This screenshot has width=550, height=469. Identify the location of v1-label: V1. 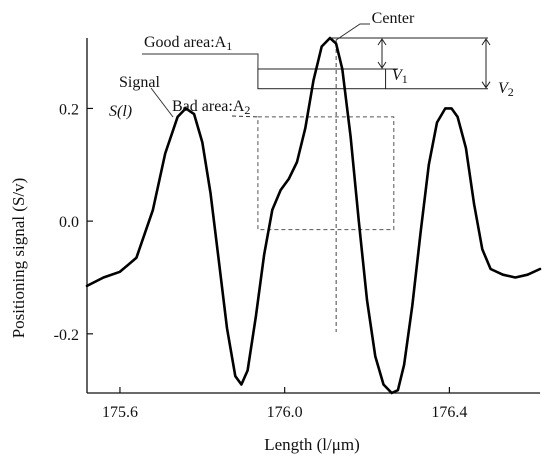
(400, 76).